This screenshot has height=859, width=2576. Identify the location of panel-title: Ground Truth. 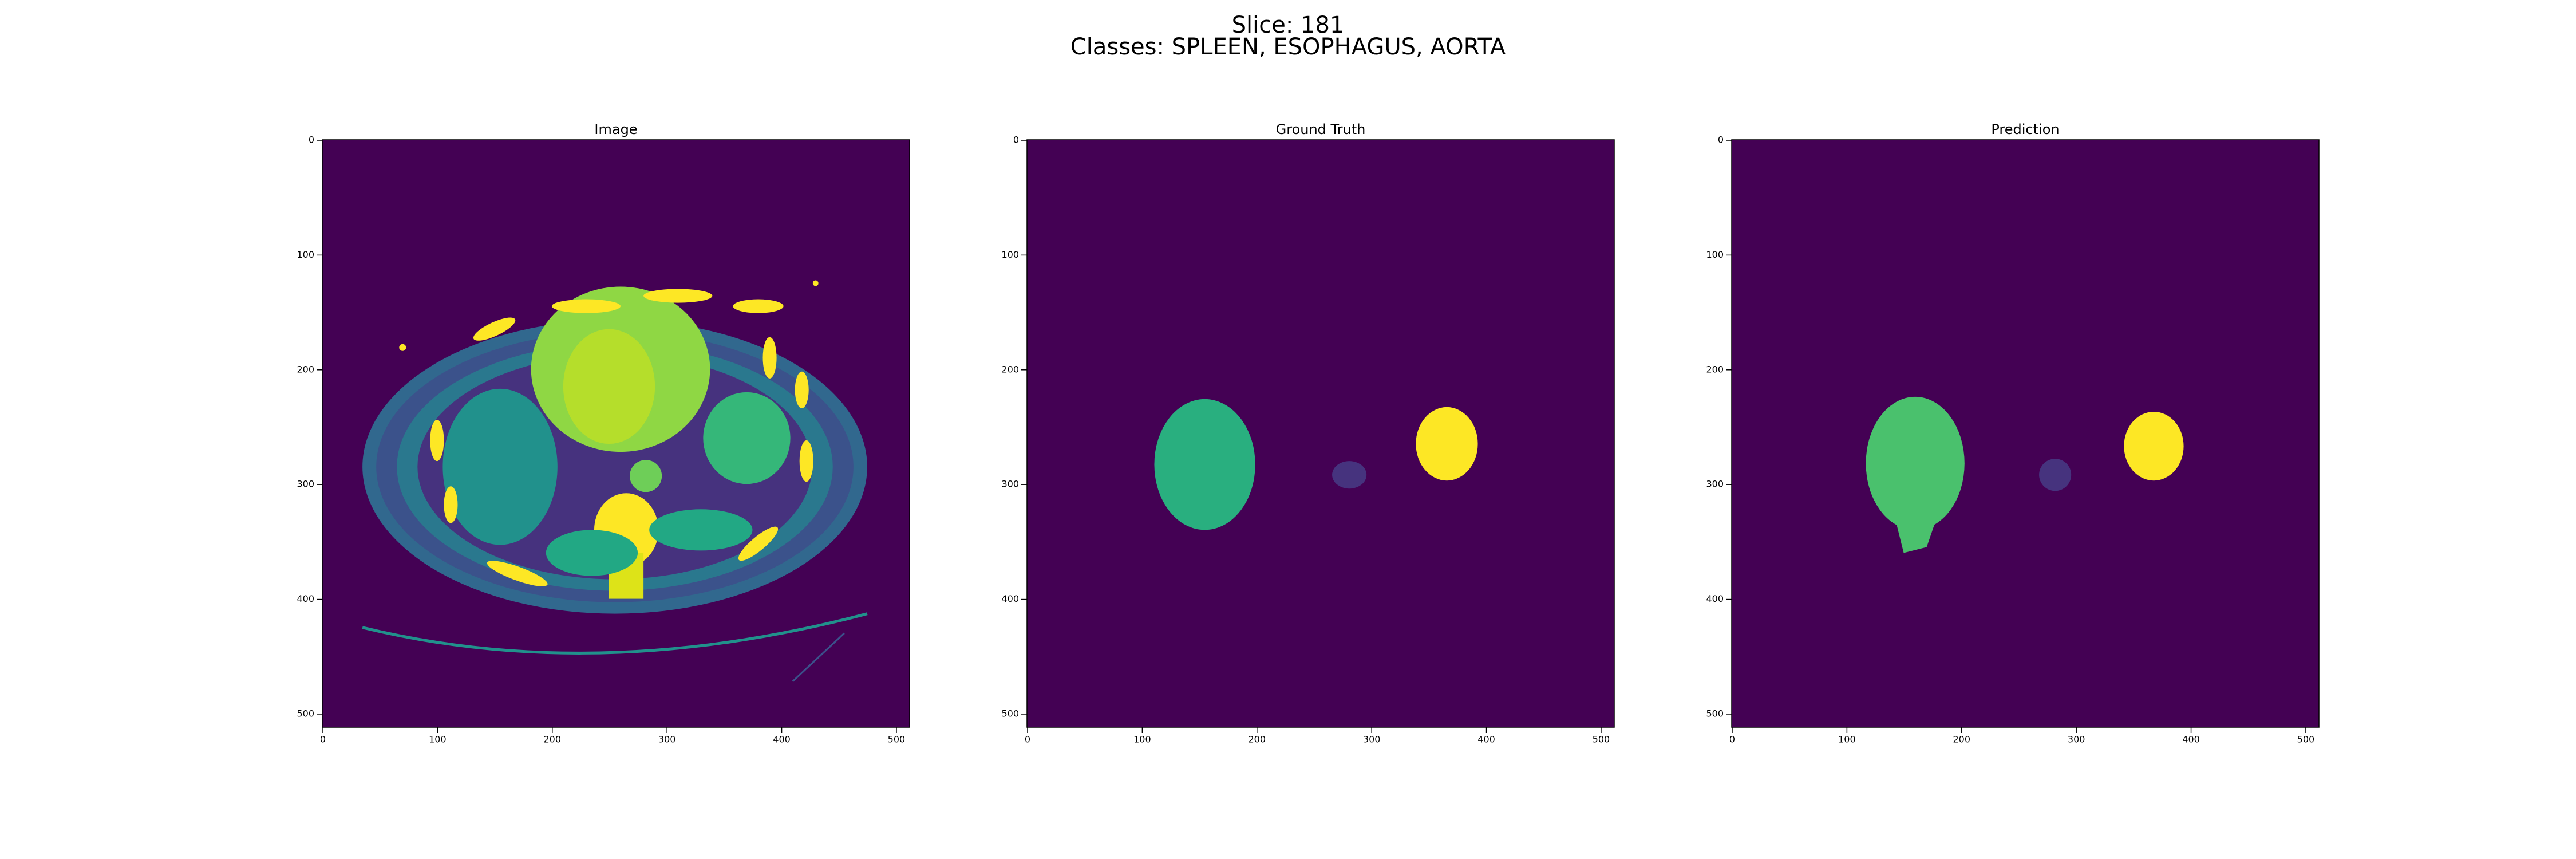
(1321, 129).